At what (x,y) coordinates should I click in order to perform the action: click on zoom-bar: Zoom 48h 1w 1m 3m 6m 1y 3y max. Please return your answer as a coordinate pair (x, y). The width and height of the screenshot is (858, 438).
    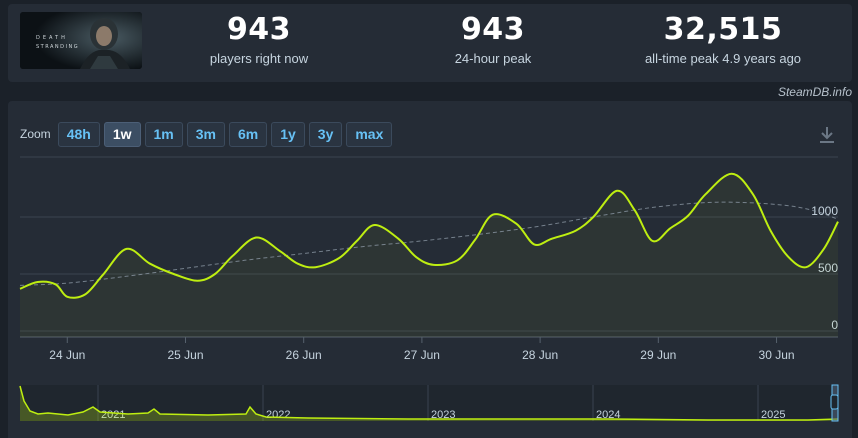
    Looking at the image, I should click on (208, 134).